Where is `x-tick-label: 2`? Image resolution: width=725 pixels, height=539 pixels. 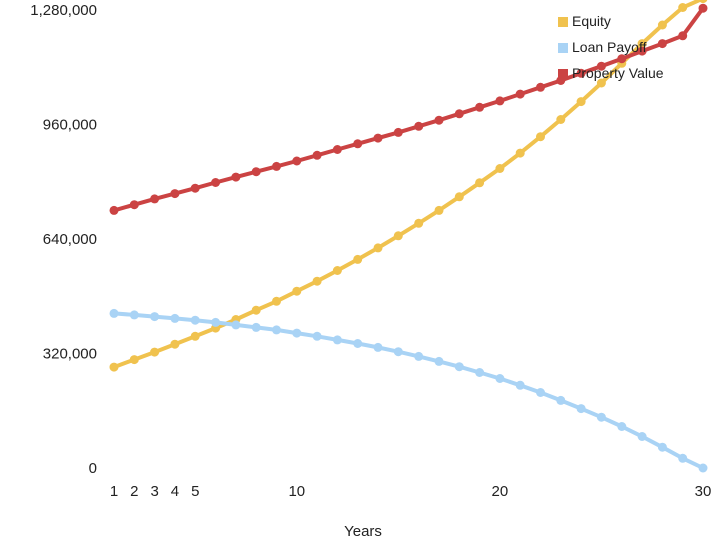 x-tick-label: 2 is located at coordinates (134, 491).